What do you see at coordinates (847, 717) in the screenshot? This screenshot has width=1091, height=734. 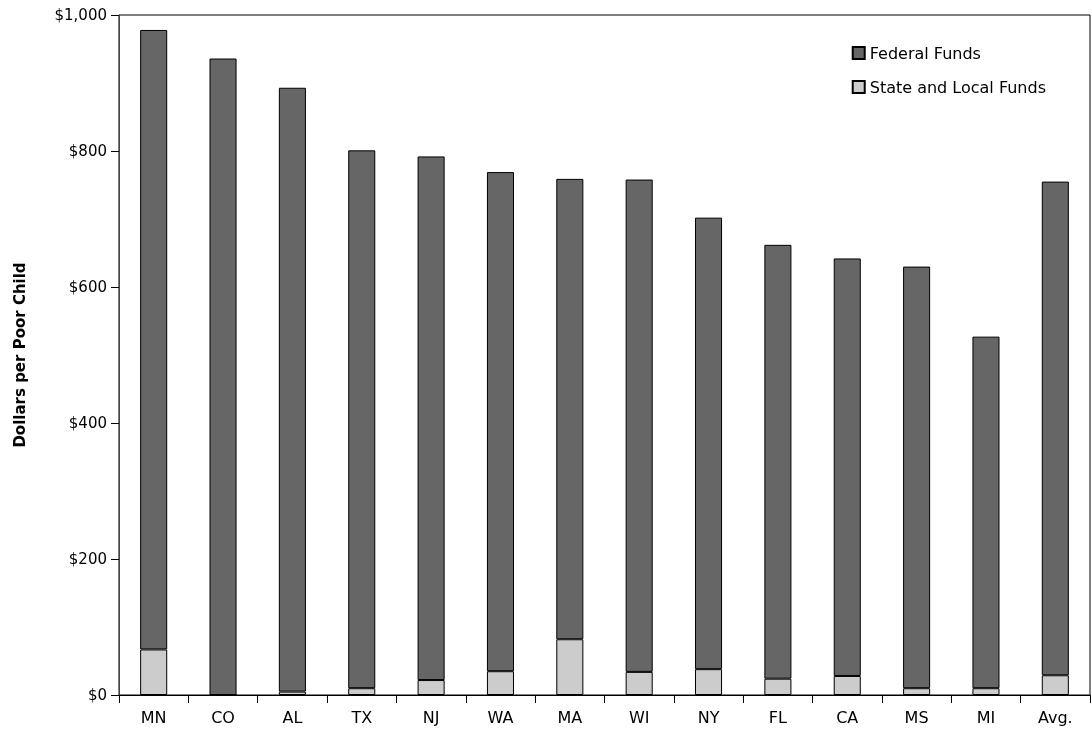 I see `x-tick-label: CA` at bounding box center [847, 717].